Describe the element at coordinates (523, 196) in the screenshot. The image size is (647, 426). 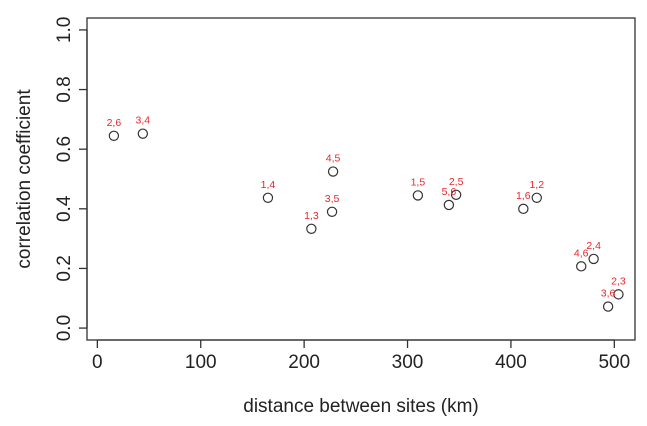
I see `point-label: 1,6` at that location.